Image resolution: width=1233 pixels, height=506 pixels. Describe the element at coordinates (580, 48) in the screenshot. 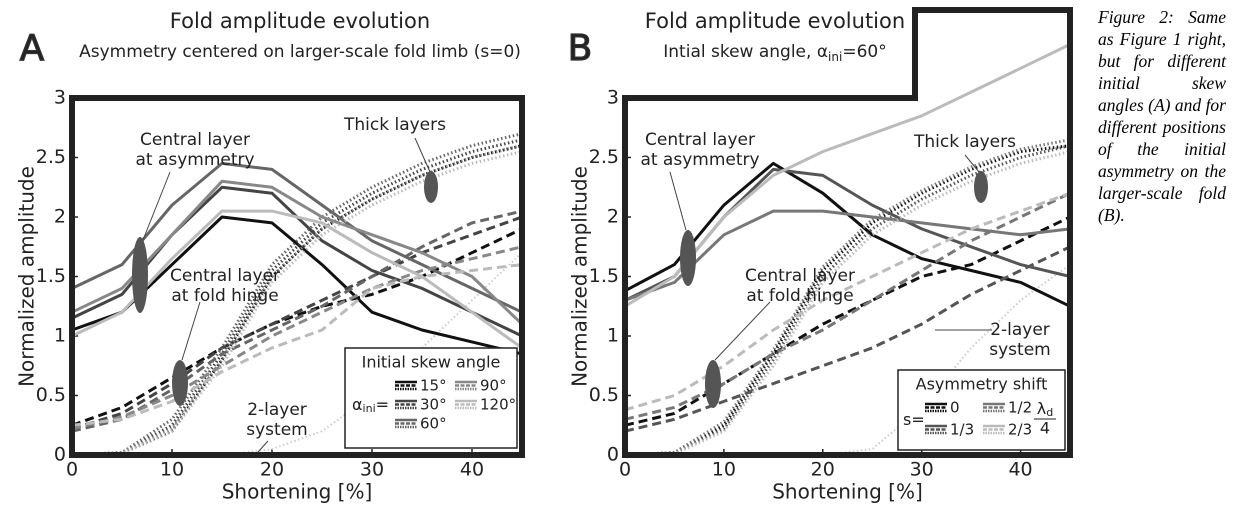

I see `panel-letter: B` at that location.